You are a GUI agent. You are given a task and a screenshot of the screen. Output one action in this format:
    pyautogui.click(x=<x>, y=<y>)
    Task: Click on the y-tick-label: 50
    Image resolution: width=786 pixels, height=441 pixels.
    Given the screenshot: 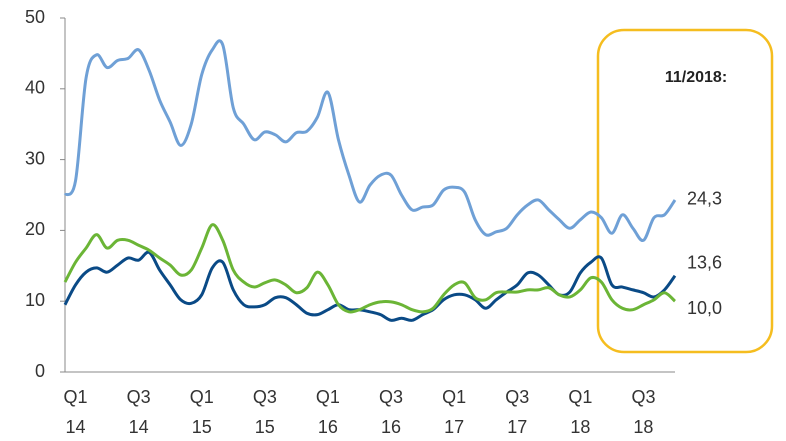 What is the action you would take?
    pyautogui.click(x=35, y=17)
    